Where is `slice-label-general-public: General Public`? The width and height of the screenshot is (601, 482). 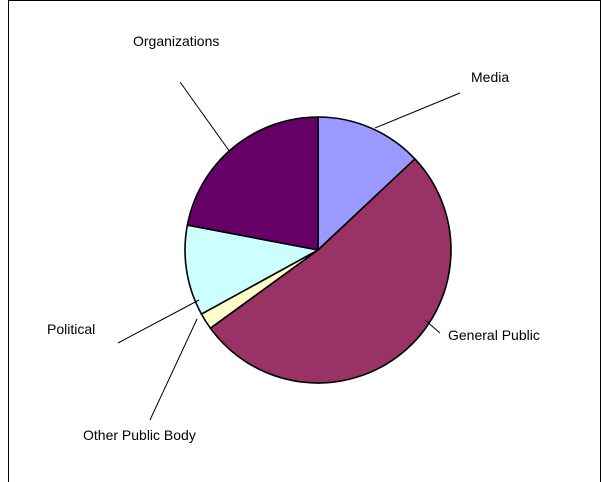 slice-label-general-public: General Public is located at coordinates (494, 335).